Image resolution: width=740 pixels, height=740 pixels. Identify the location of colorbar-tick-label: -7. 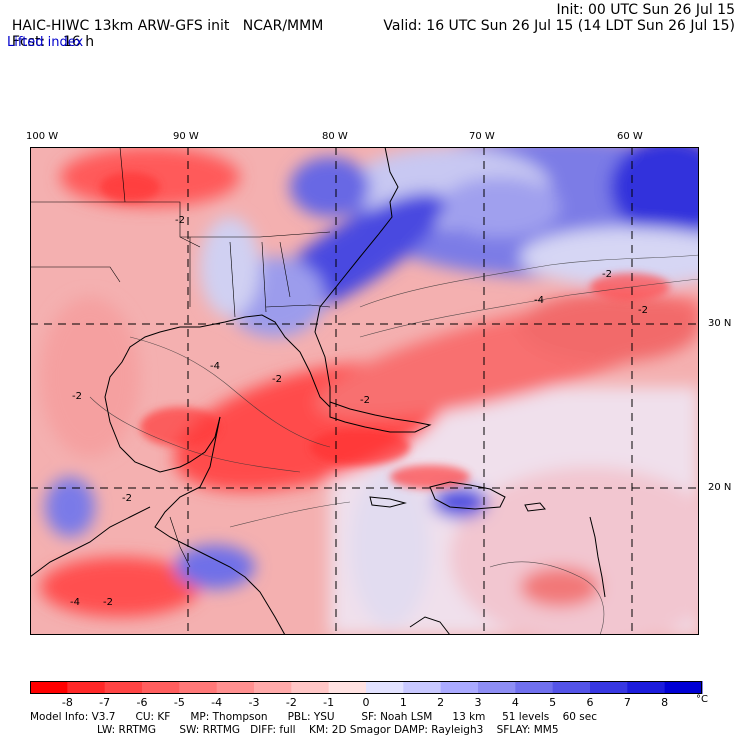
(105, 702).